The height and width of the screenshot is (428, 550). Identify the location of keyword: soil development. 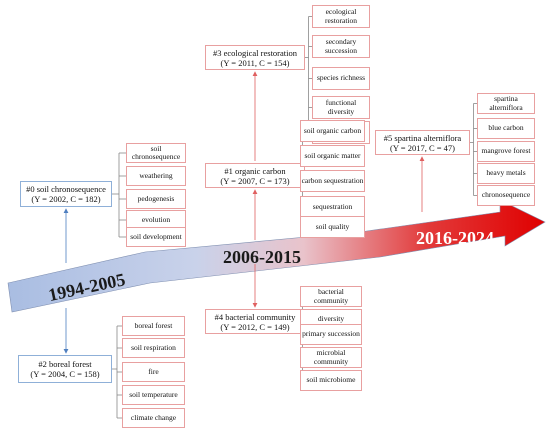
(156, 237).